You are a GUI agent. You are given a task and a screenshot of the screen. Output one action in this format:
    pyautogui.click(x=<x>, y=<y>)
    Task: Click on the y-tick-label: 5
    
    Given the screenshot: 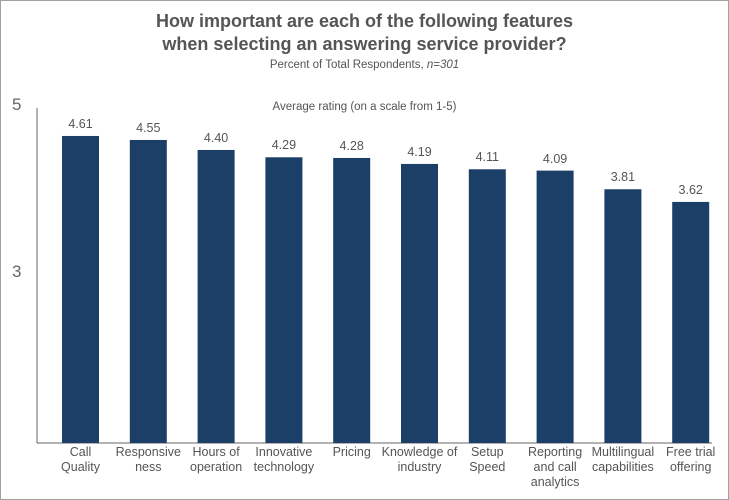 What is the action you would take?
    pyautogui.click(x=17, y=104)
    